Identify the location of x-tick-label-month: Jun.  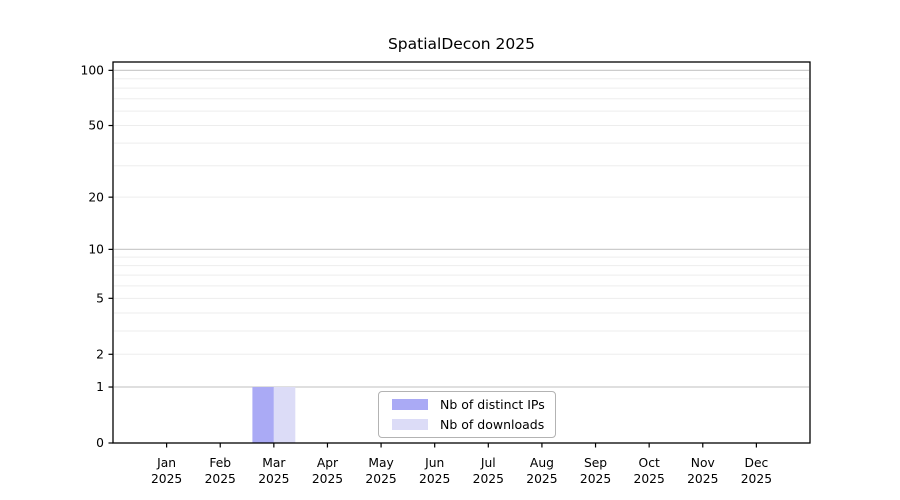
(434, 463).